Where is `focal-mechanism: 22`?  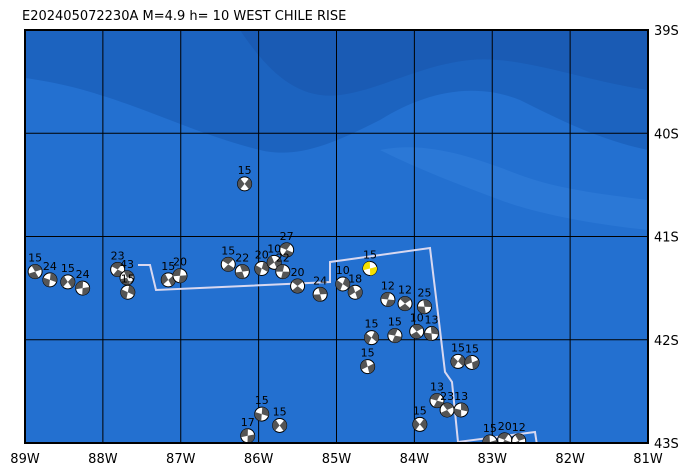 focal-mechanism: 22 is located at coordinates (283, 266).